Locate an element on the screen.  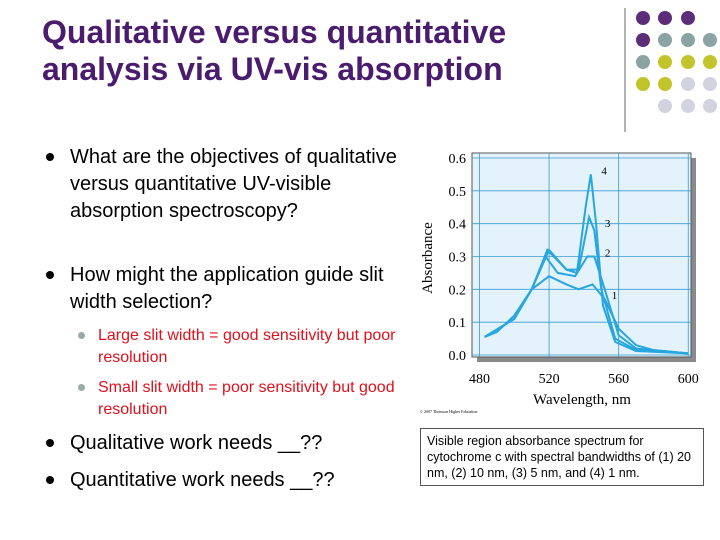
bullet: Qualitative work needs __?? is located at coordinates (228, 443).